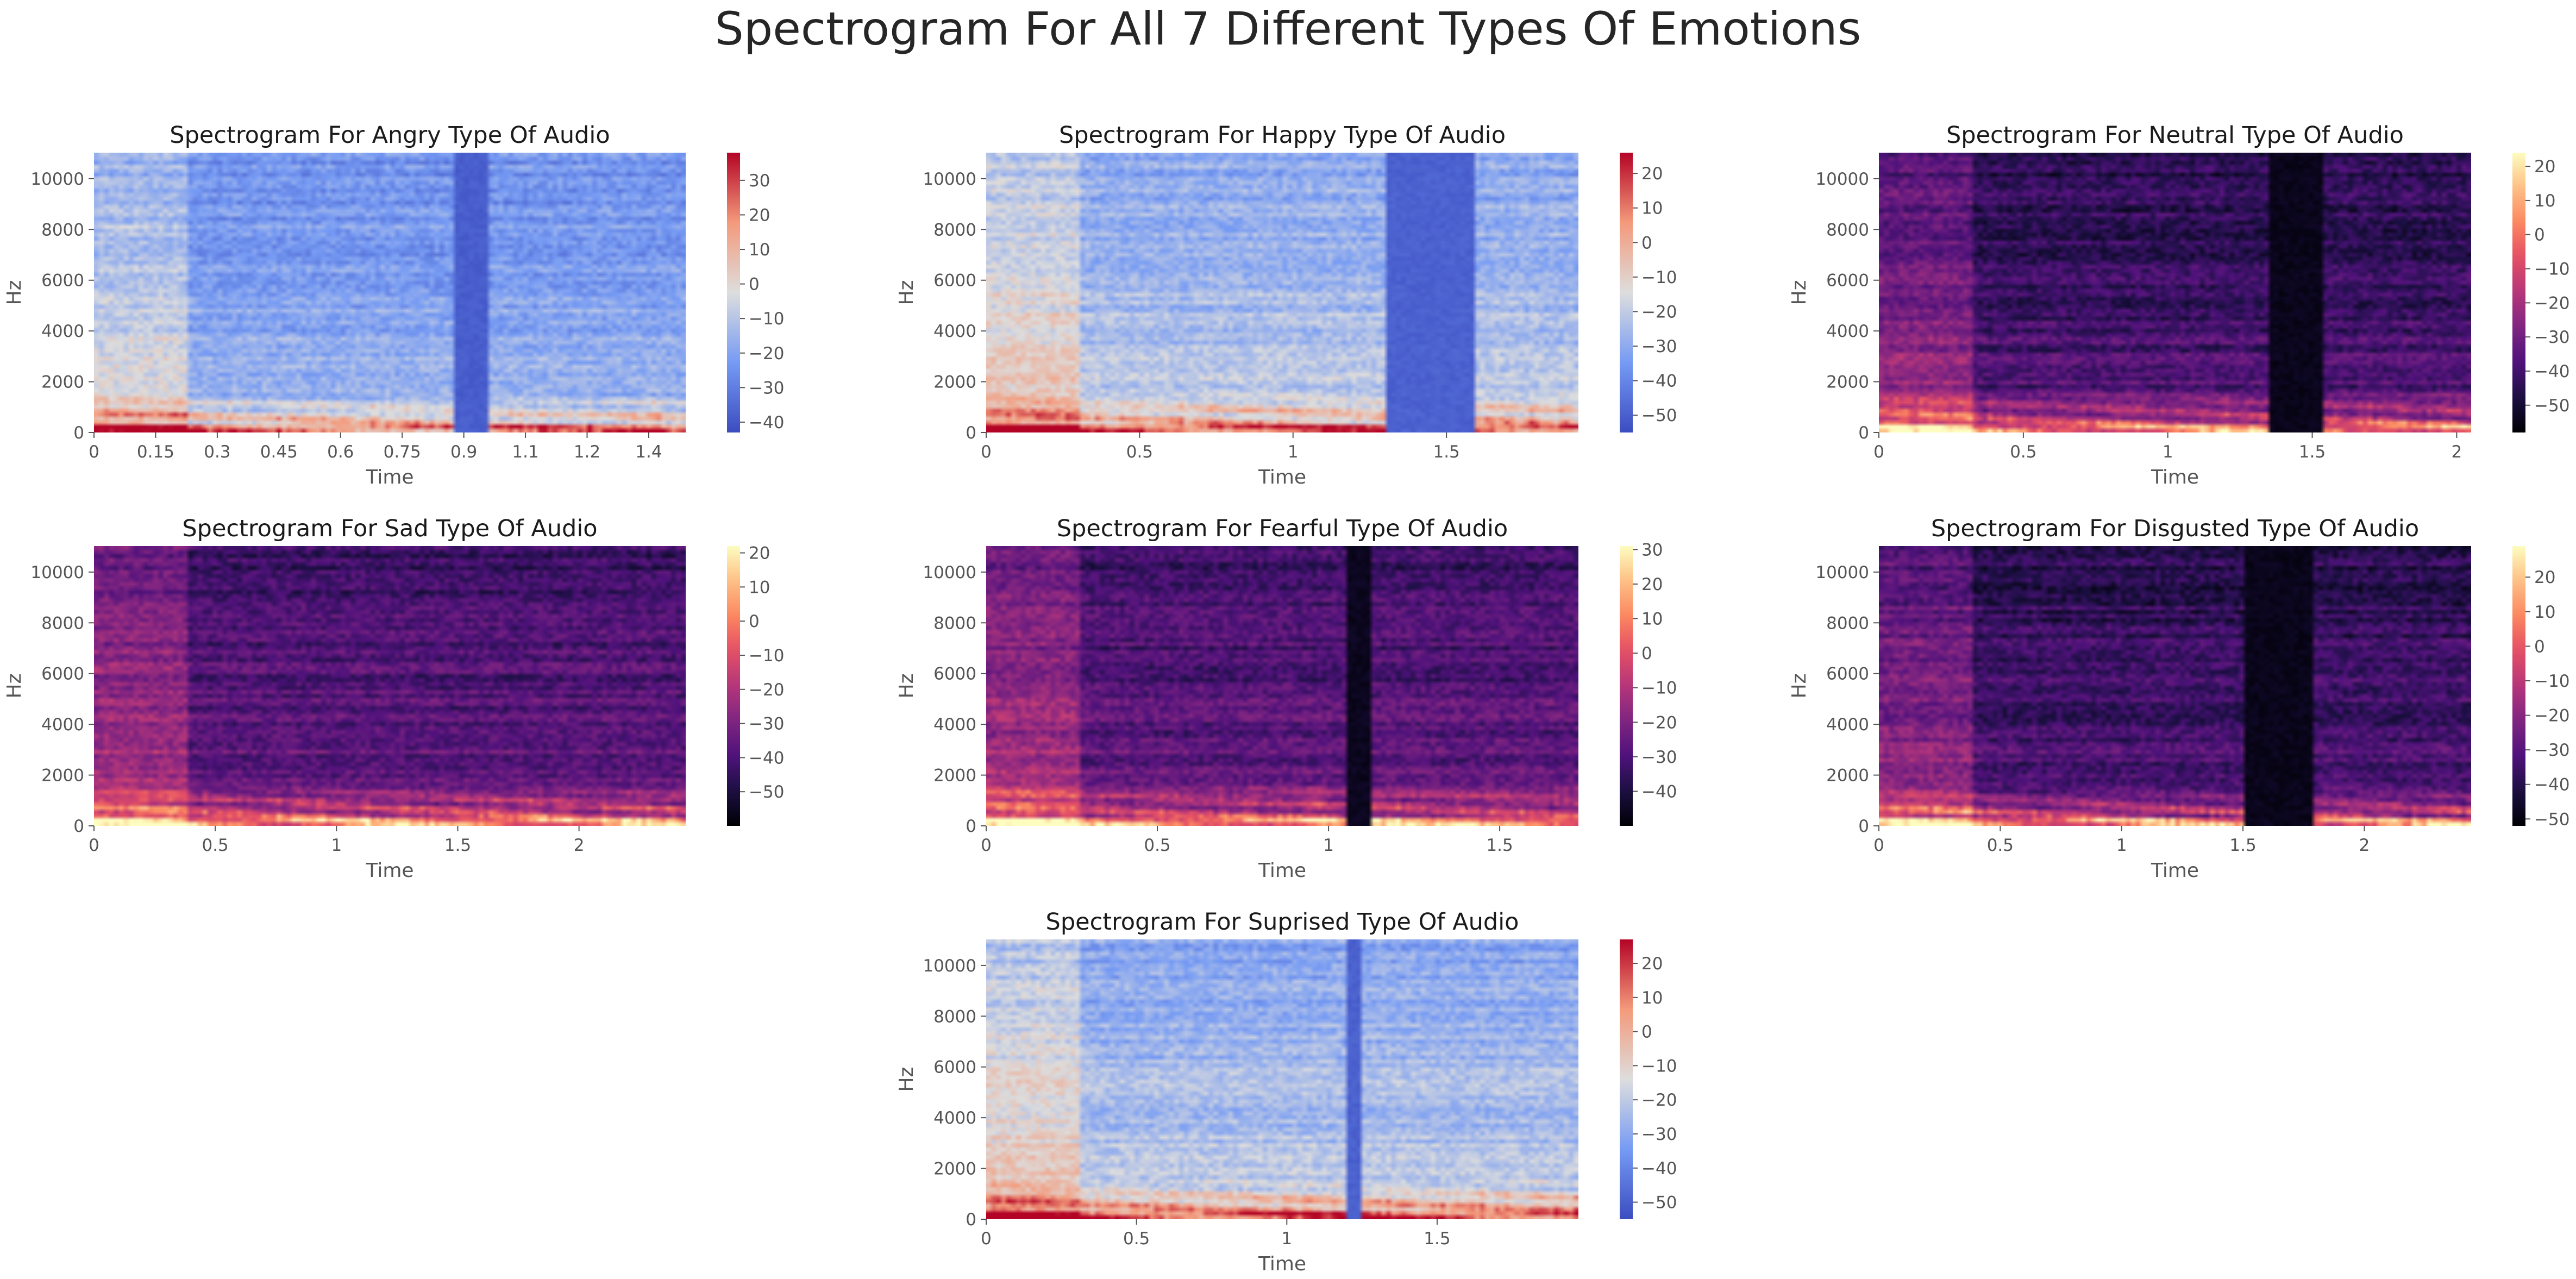 Image resolution: width=2576 pixels, height=1279 pixels. What do you see at coordinates (1282, 135) in the screenshot?
I see `panel-title: Spectrogram For Happy Type Of Audio` at bounding box center [1282, 135].